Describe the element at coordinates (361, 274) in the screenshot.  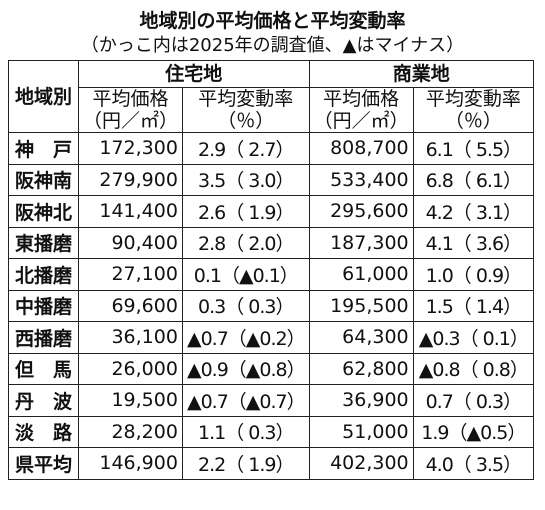
I see `price-cell: 61,000` at that location.